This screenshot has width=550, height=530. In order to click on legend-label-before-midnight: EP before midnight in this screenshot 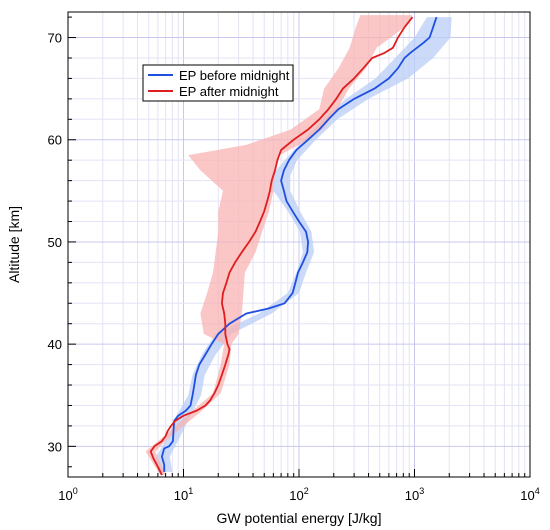, I will do `click(234, 75)`.